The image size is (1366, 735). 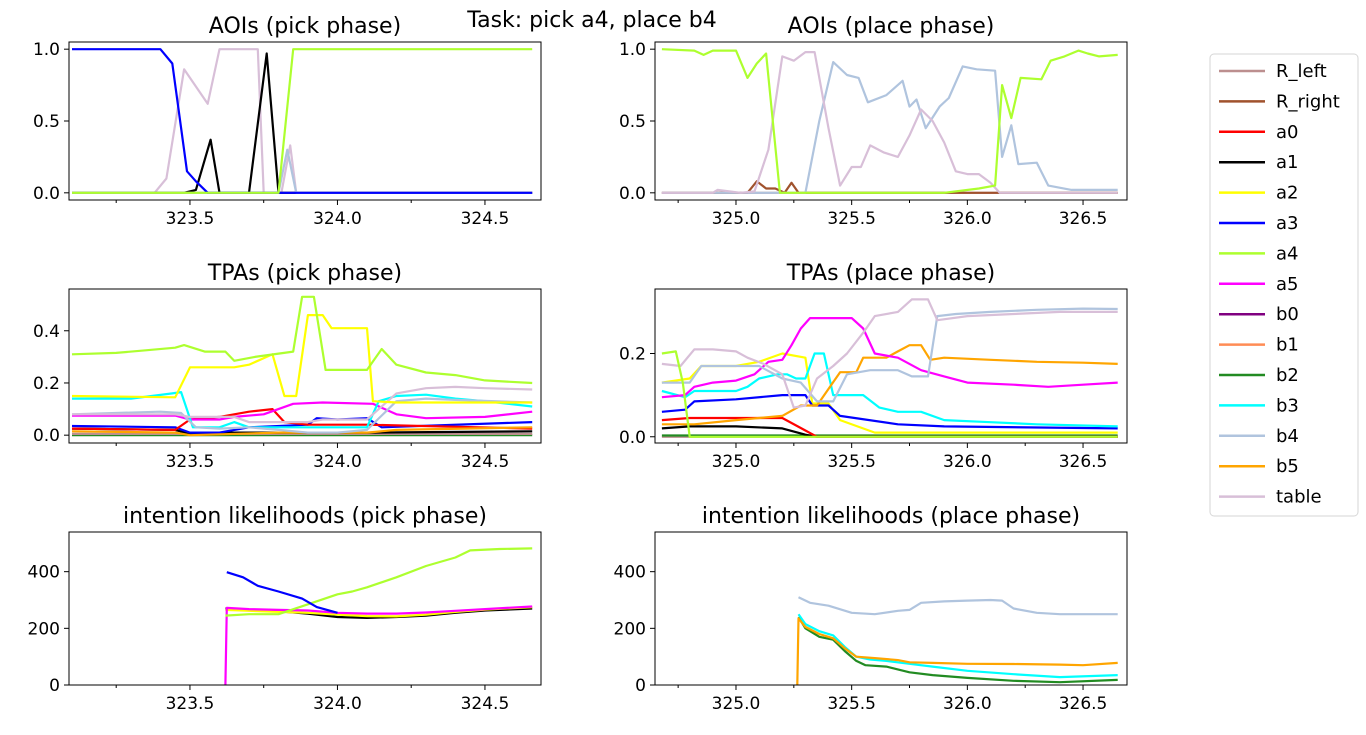 What do you see at coordinates (1258, 193) in the screenshot?
I see `legend-item-a2: a2` at bounding box center [1258, 193].